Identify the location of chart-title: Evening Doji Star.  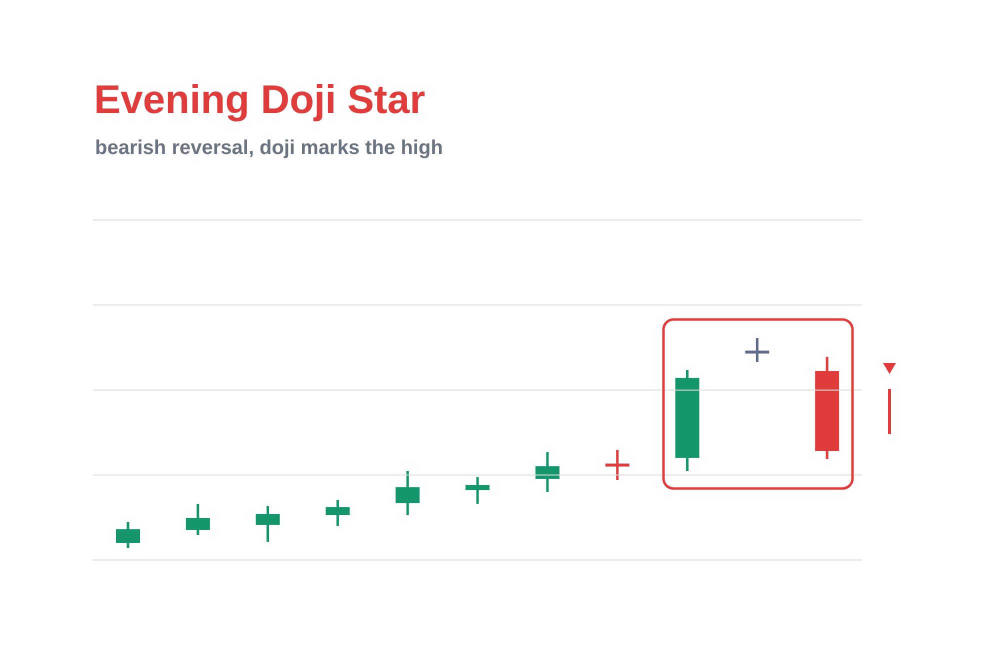
(260, 100).